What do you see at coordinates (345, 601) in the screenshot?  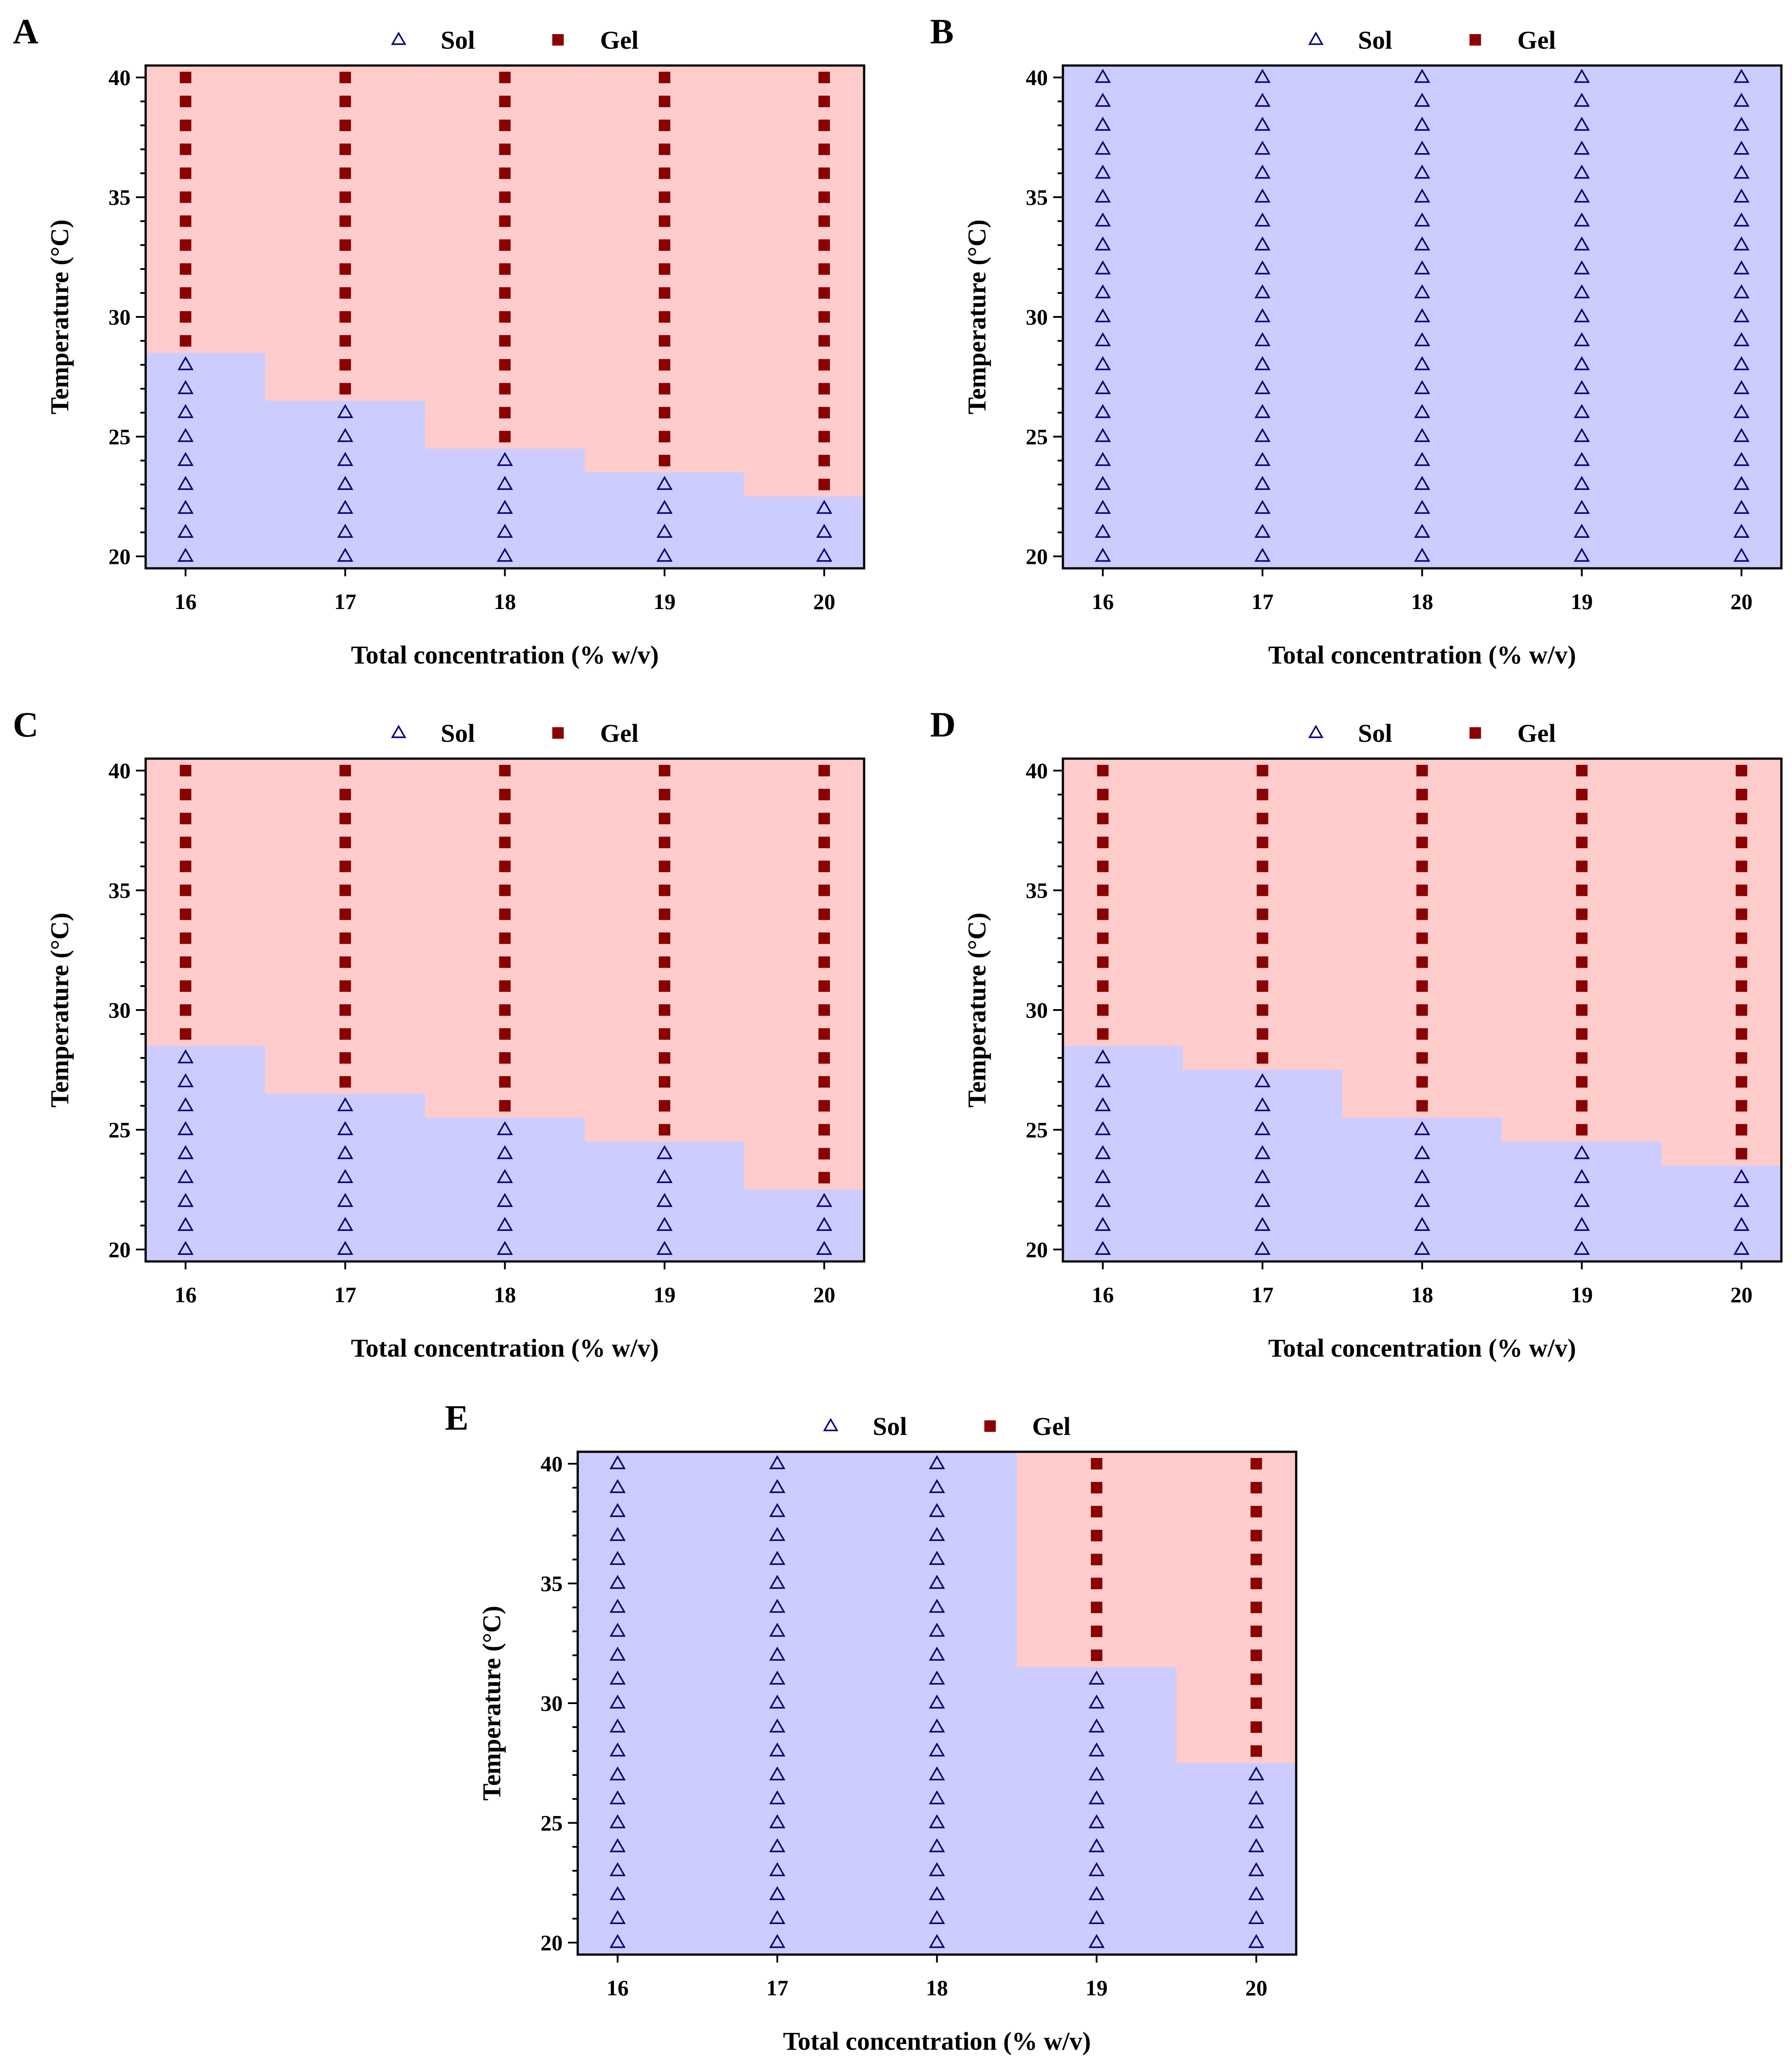 I see `x-tick-label: 17` at bounding box center [345, 601].